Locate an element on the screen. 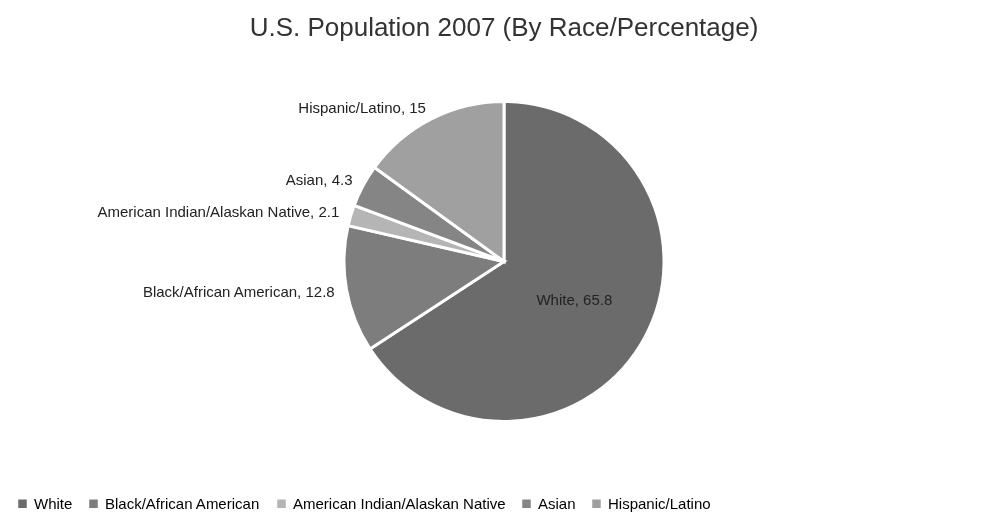 The height and width of the screenshot is (527, 1008). legend-label: American Indian/Alaskan Native is located at coordinates (399, 503).